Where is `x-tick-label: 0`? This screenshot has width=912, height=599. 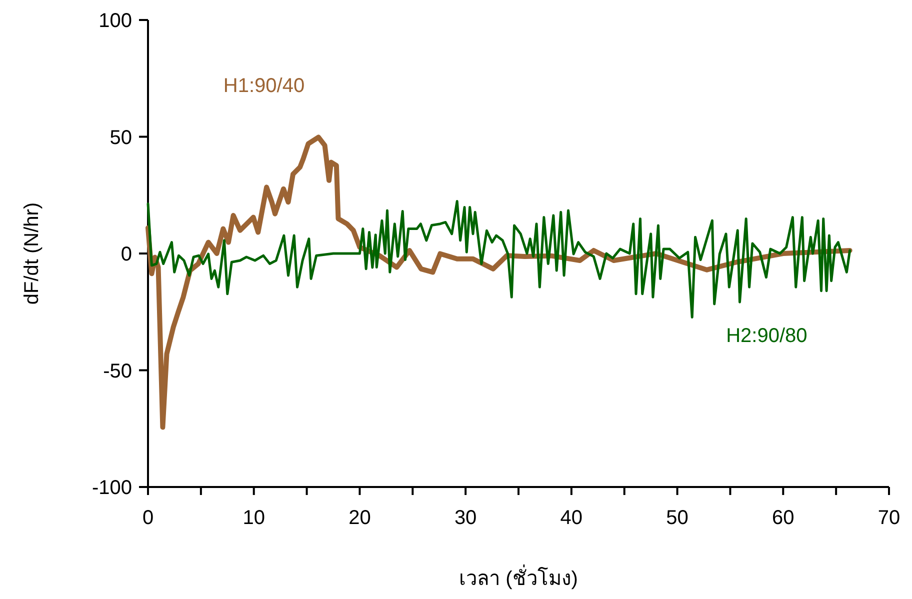 x-tick-label: 0 is located at coordinates (148, 518).